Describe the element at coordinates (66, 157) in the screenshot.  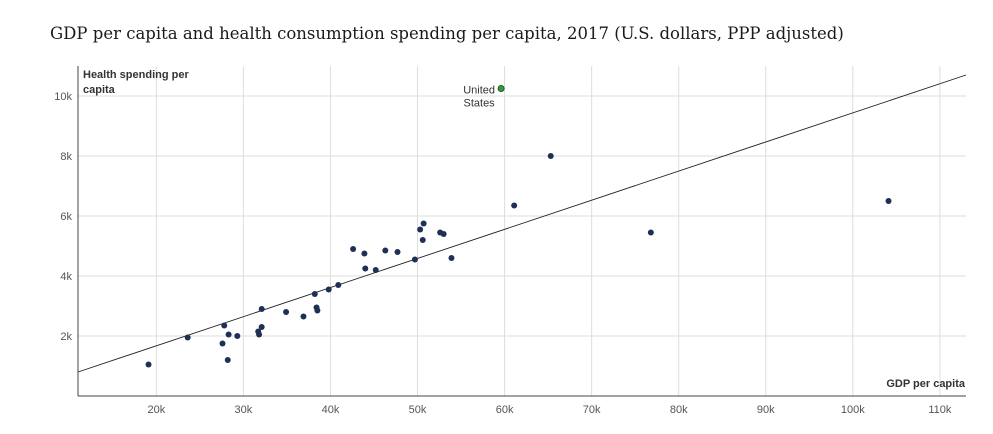
I see `y-tick-label: 8k` at that location.